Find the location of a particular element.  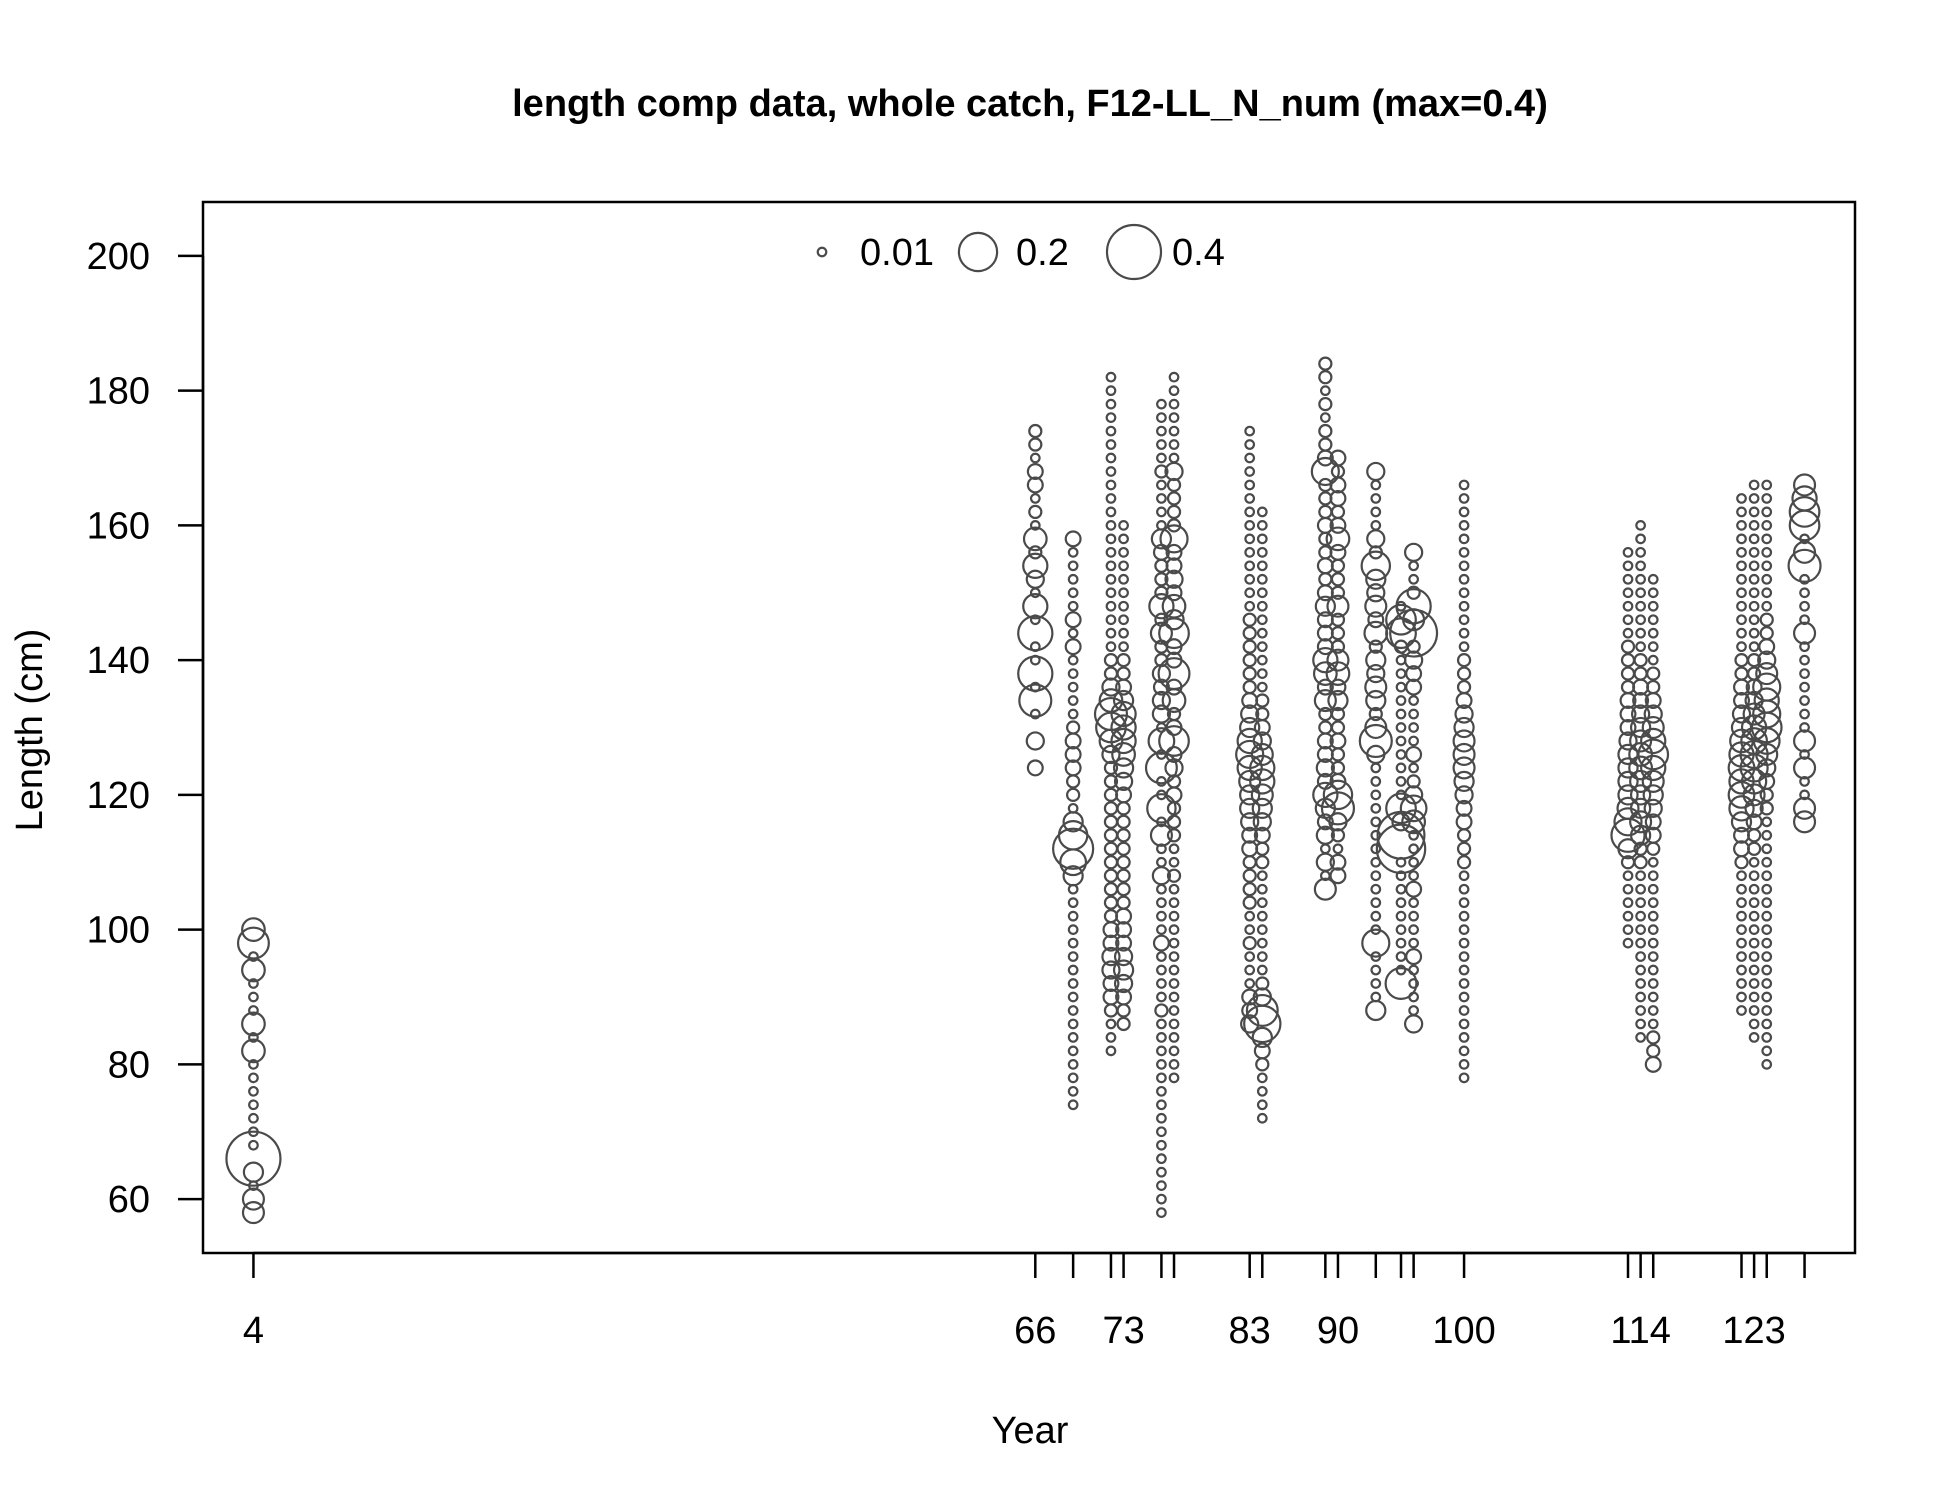

legend: 0.01 0.2 0.4 is located at coordinates (1020, 252).